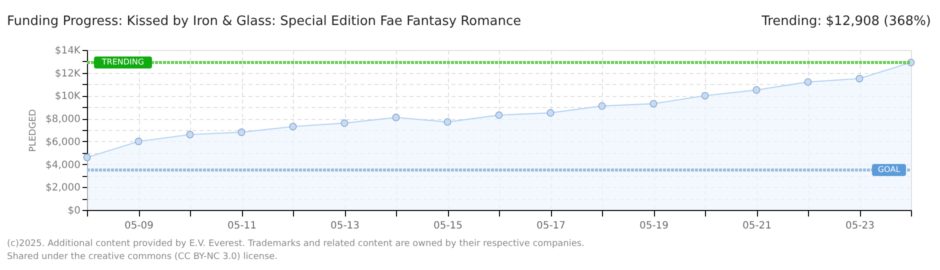 The height and width of the screenshot is (270, 940). I want to click on x-tick-label: 05-23, so click(860, 226).